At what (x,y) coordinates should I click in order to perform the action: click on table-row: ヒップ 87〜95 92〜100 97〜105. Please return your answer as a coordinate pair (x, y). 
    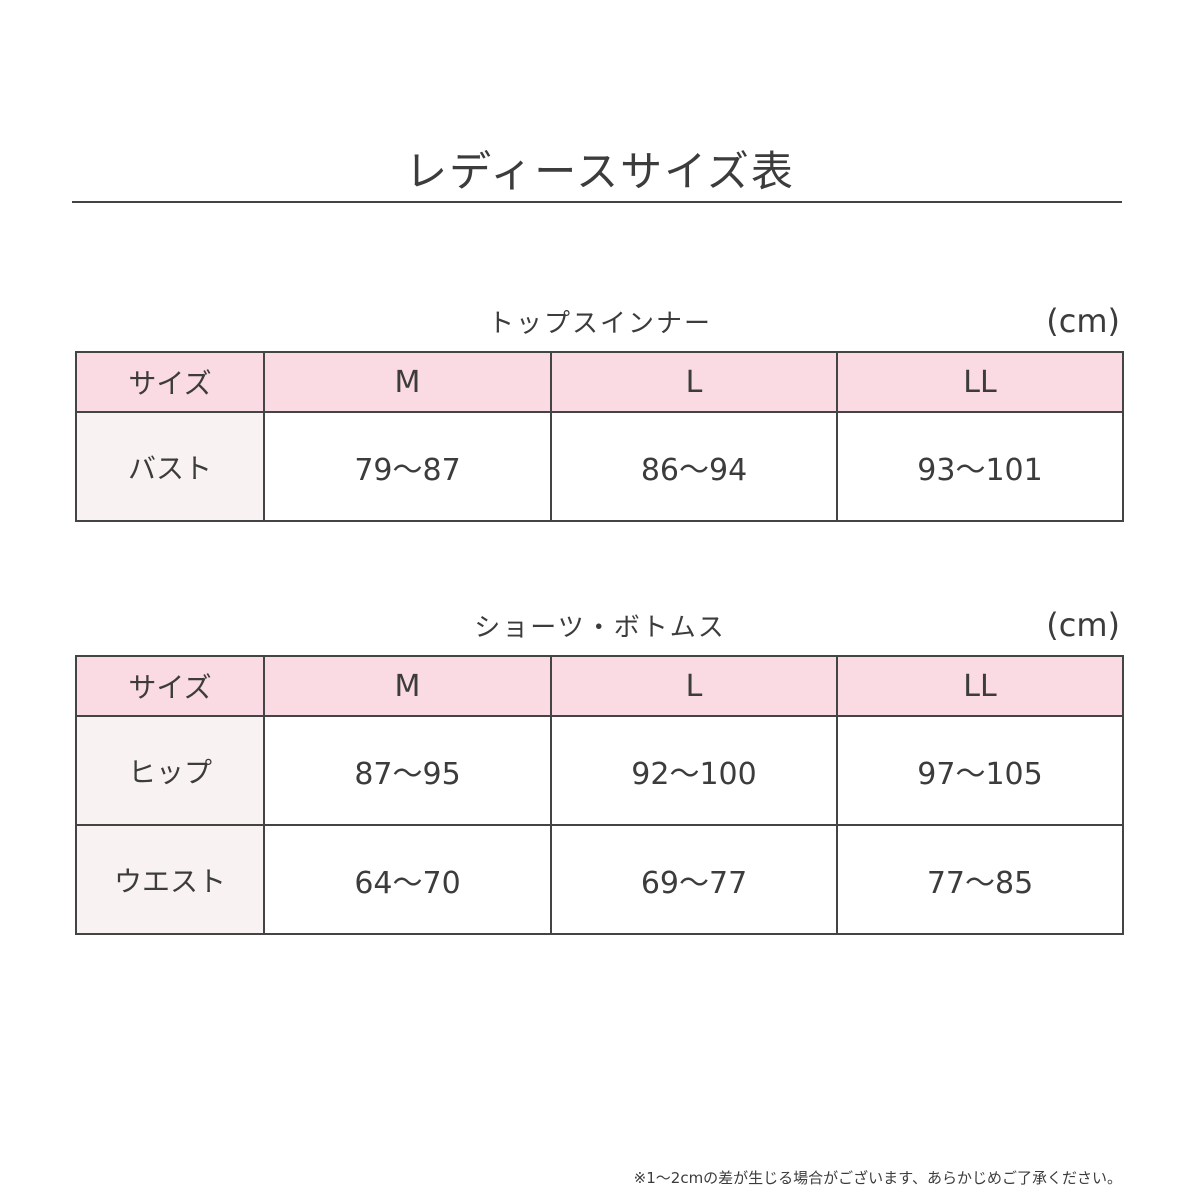
    Looking at the image, I should click on (599, 770).